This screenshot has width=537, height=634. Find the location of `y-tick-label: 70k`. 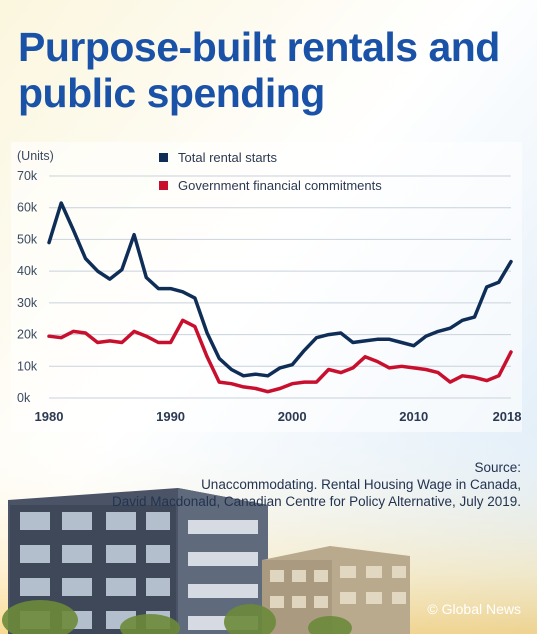

y-tick-label: 70k is located at coordinates (27, 176).